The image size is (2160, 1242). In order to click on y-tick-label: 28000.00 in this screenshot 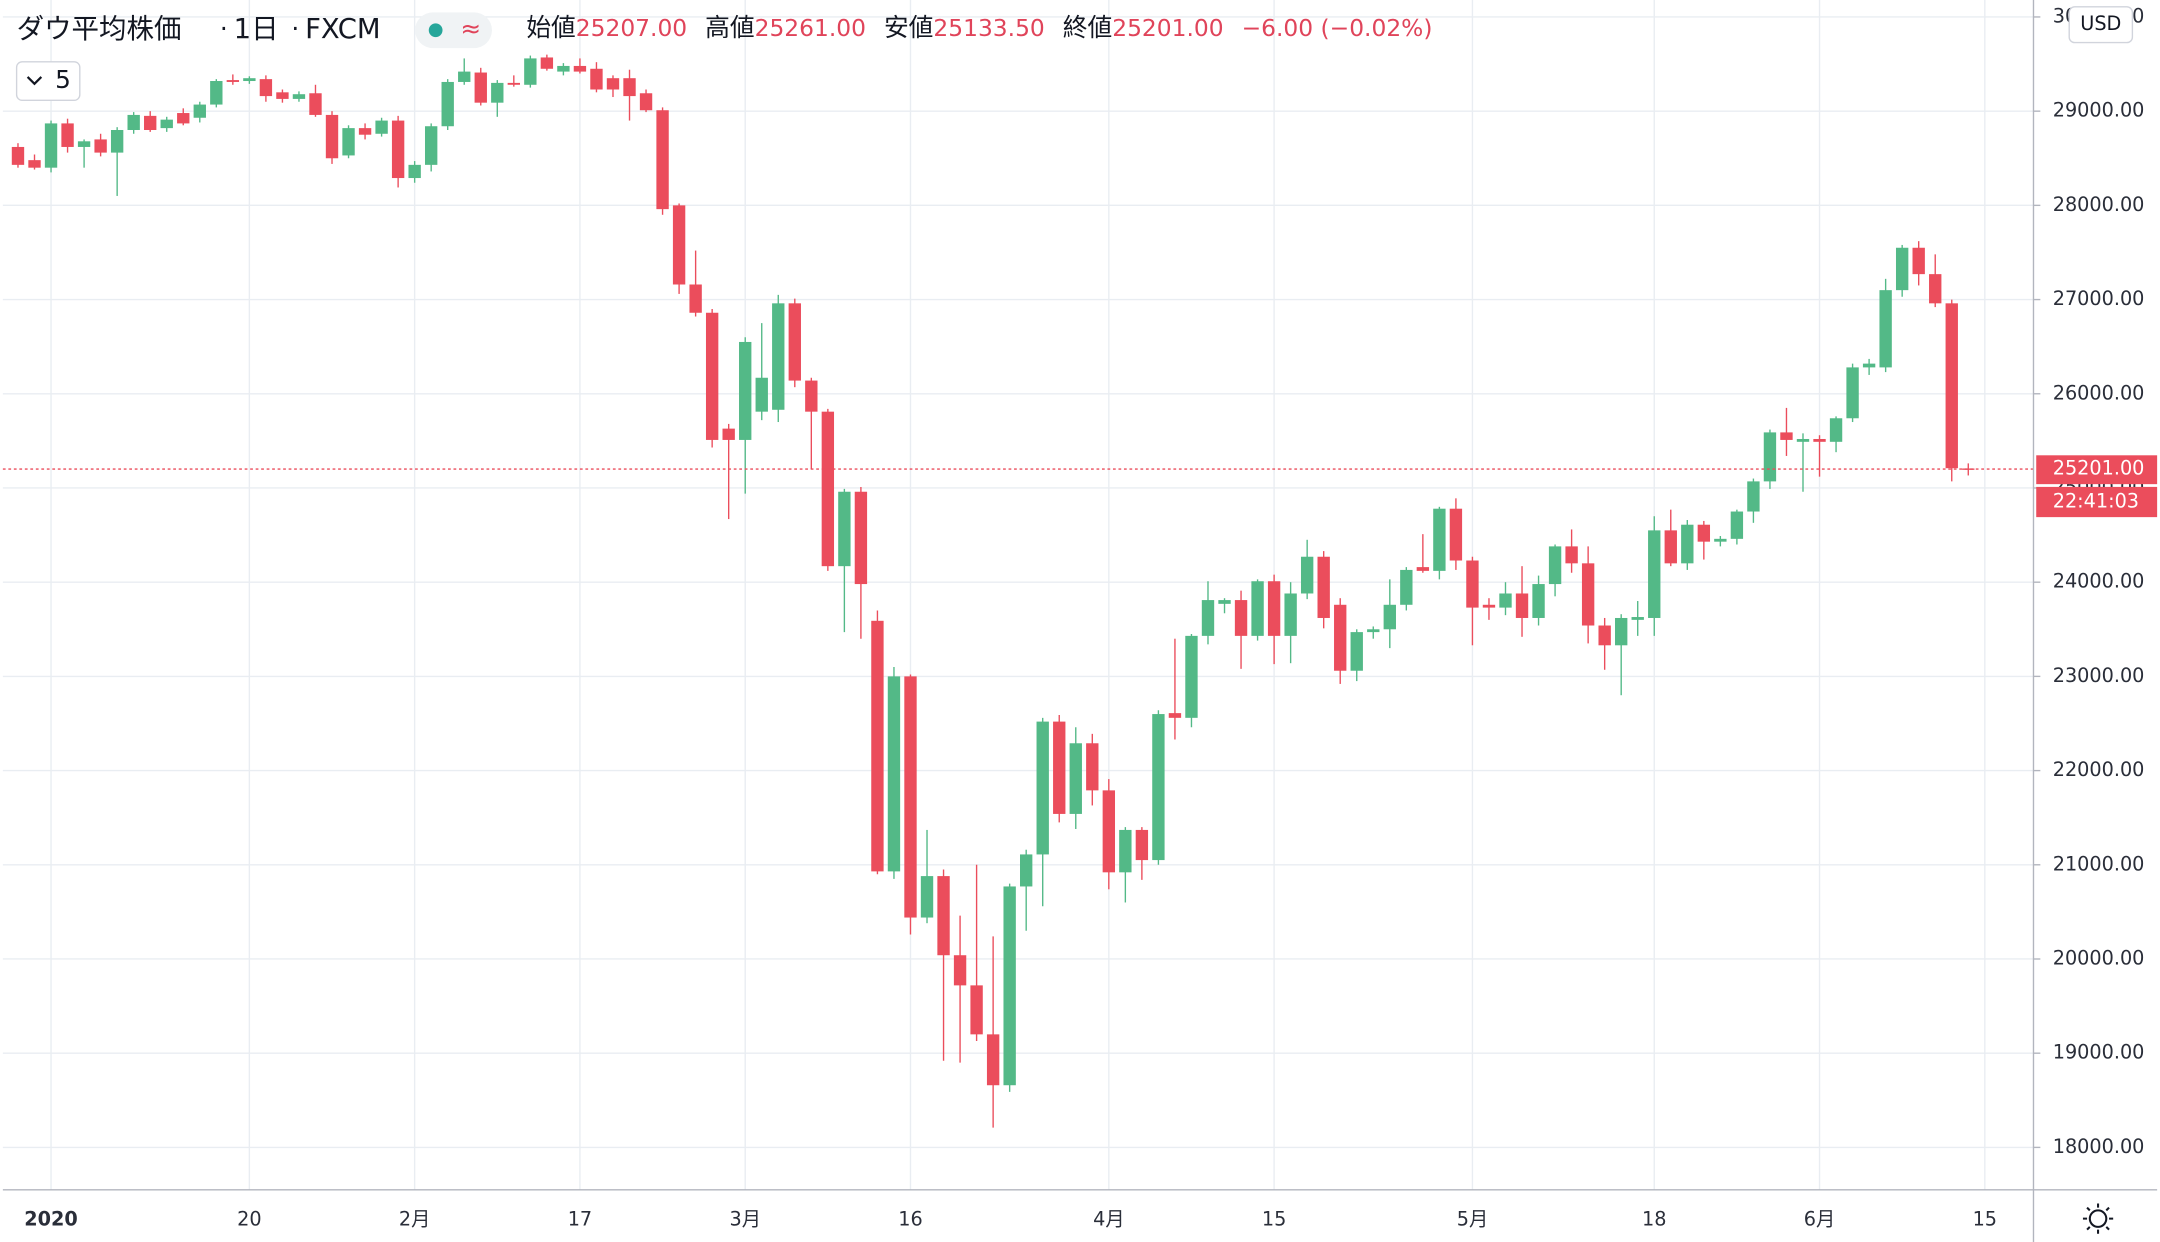, I will do `click(2099, 204)`.